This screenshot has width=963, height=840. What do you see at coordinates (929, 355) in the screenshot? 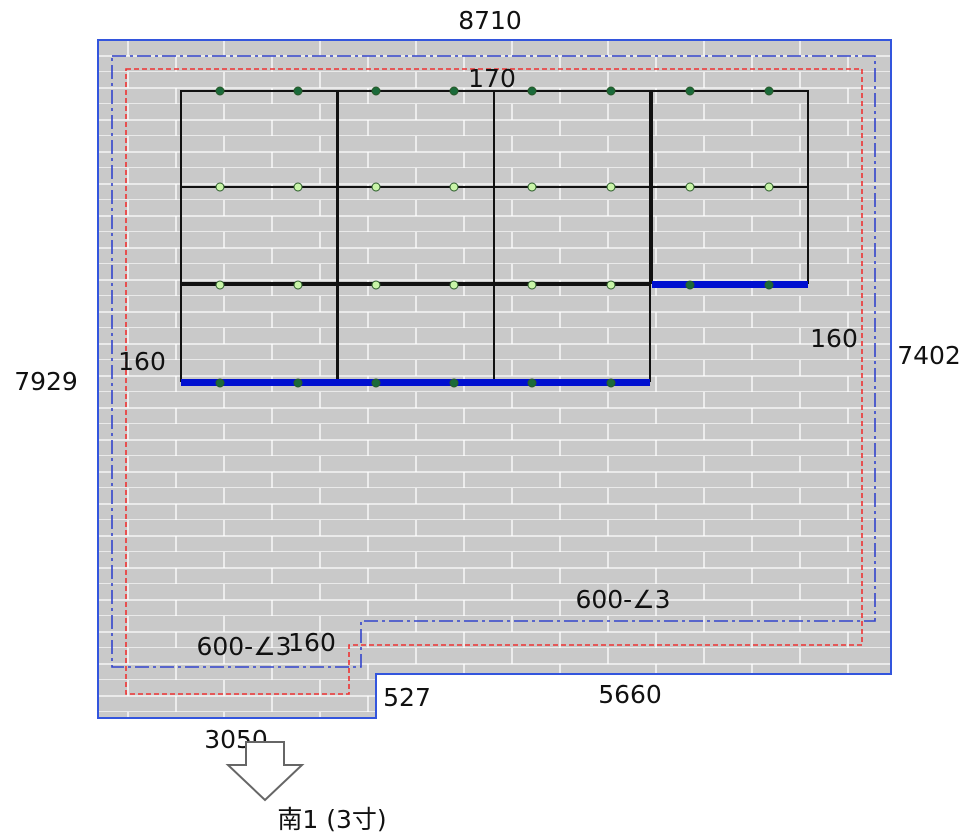
I see `right-height-label: 7402` at bounding box center [929, 355].